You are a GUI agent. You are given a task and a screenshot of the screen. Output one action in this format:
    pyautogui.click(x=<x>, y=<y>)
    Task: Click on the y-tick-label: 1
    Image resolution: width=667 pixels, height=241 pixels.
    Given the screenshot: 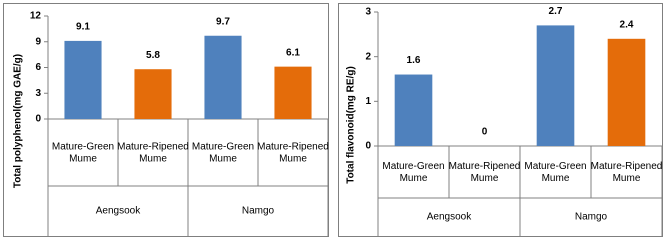 What is the action you would take?
    pyautogui.click(x=368, y=101)
    